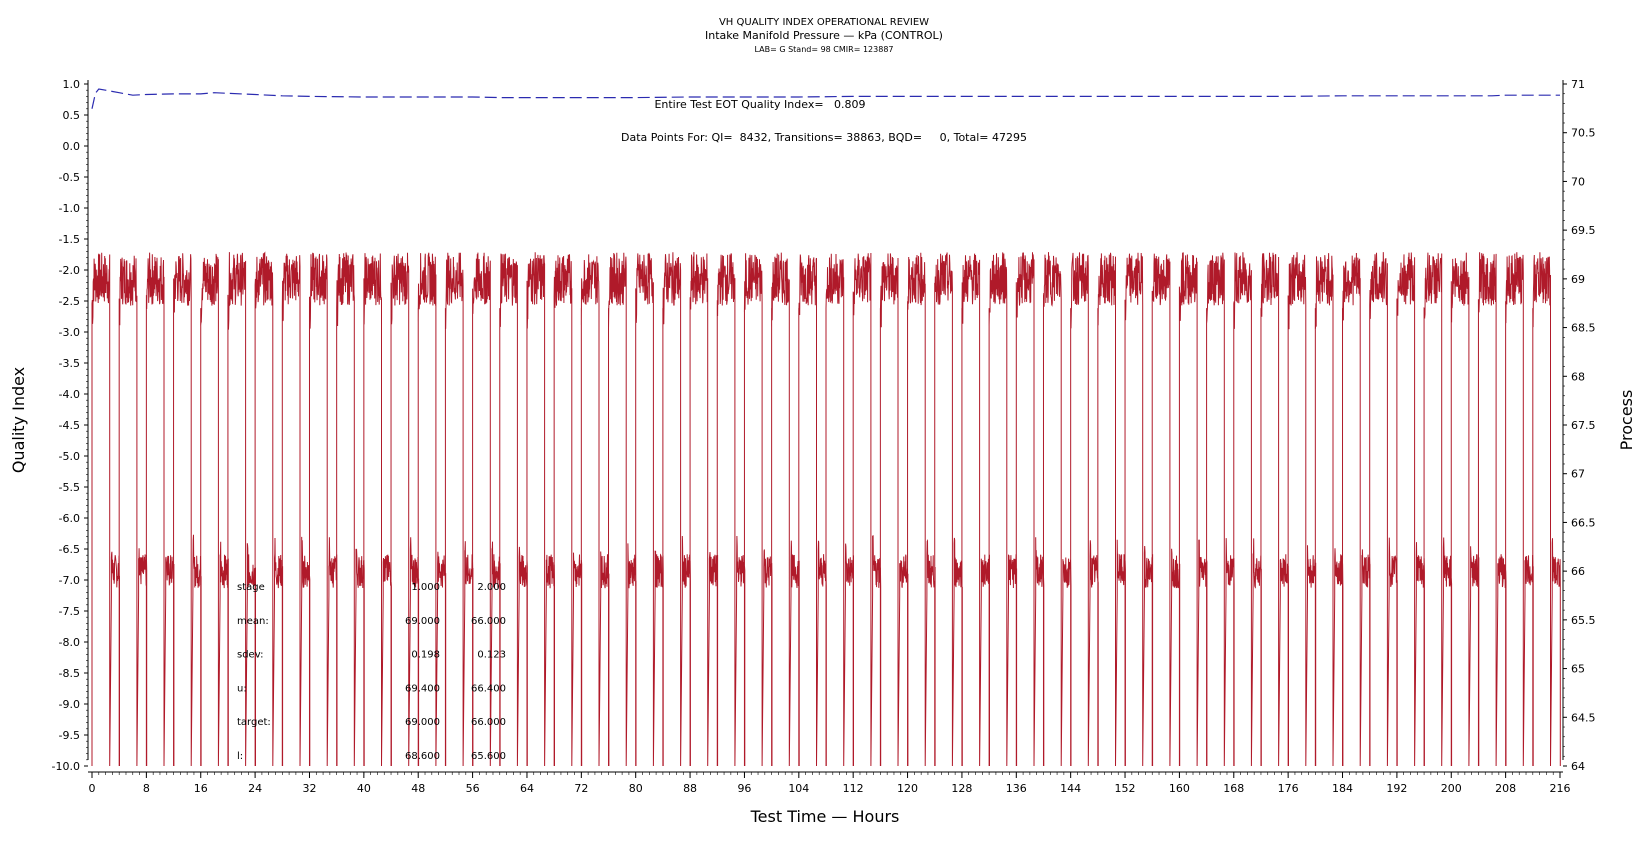 The height and width of the screenshot is (845, 1648). What do you see at coordinates (488, 756) in the screenshot?
I see `stats-value-2: 65.600` at bounding box center [488, 756].